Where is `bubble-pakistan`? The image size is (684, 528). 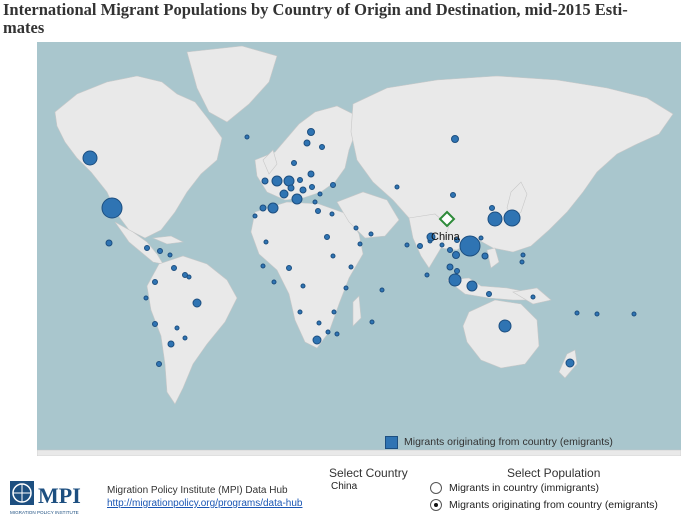
bubble-pakistan is located at coordinates (407, 245).